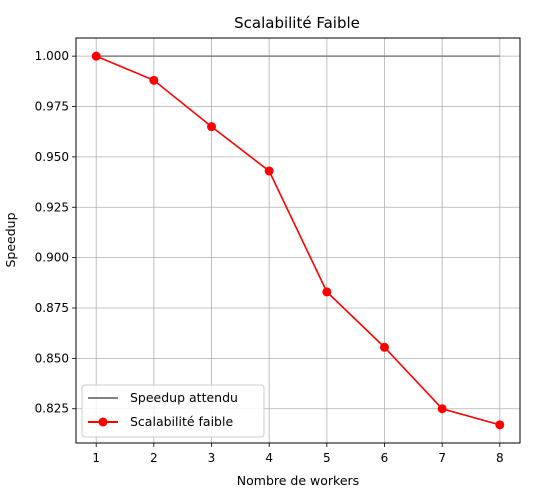 The image size is (536, 493). Describe the element at coordinates (269, 458) in the screenshot. I see `x-tick-label: 4` at that location.